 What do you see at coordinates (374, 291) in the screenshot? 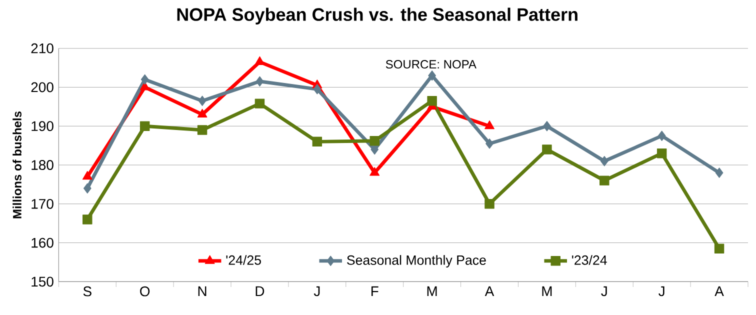
I see `x-tick-label: F` at bounding box center [374, 291].